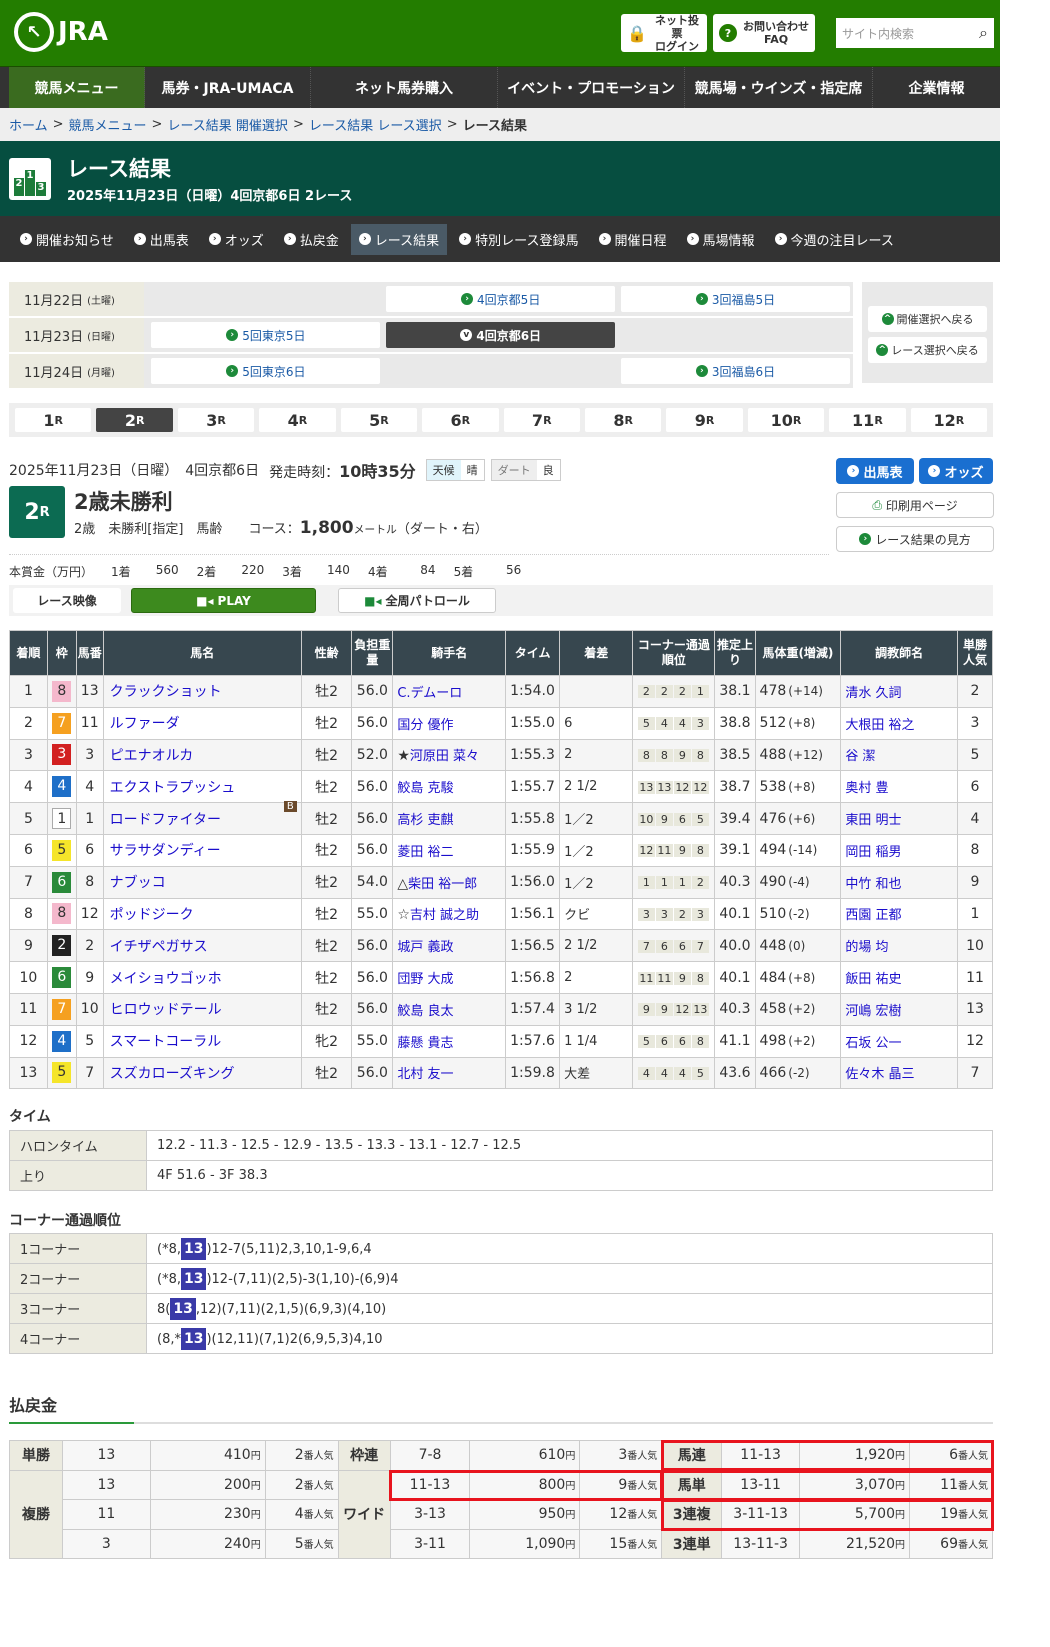 The height and width of the screenshot is (1647, 1050). I want to click on search-icon: ⌕, so click(983, 32).